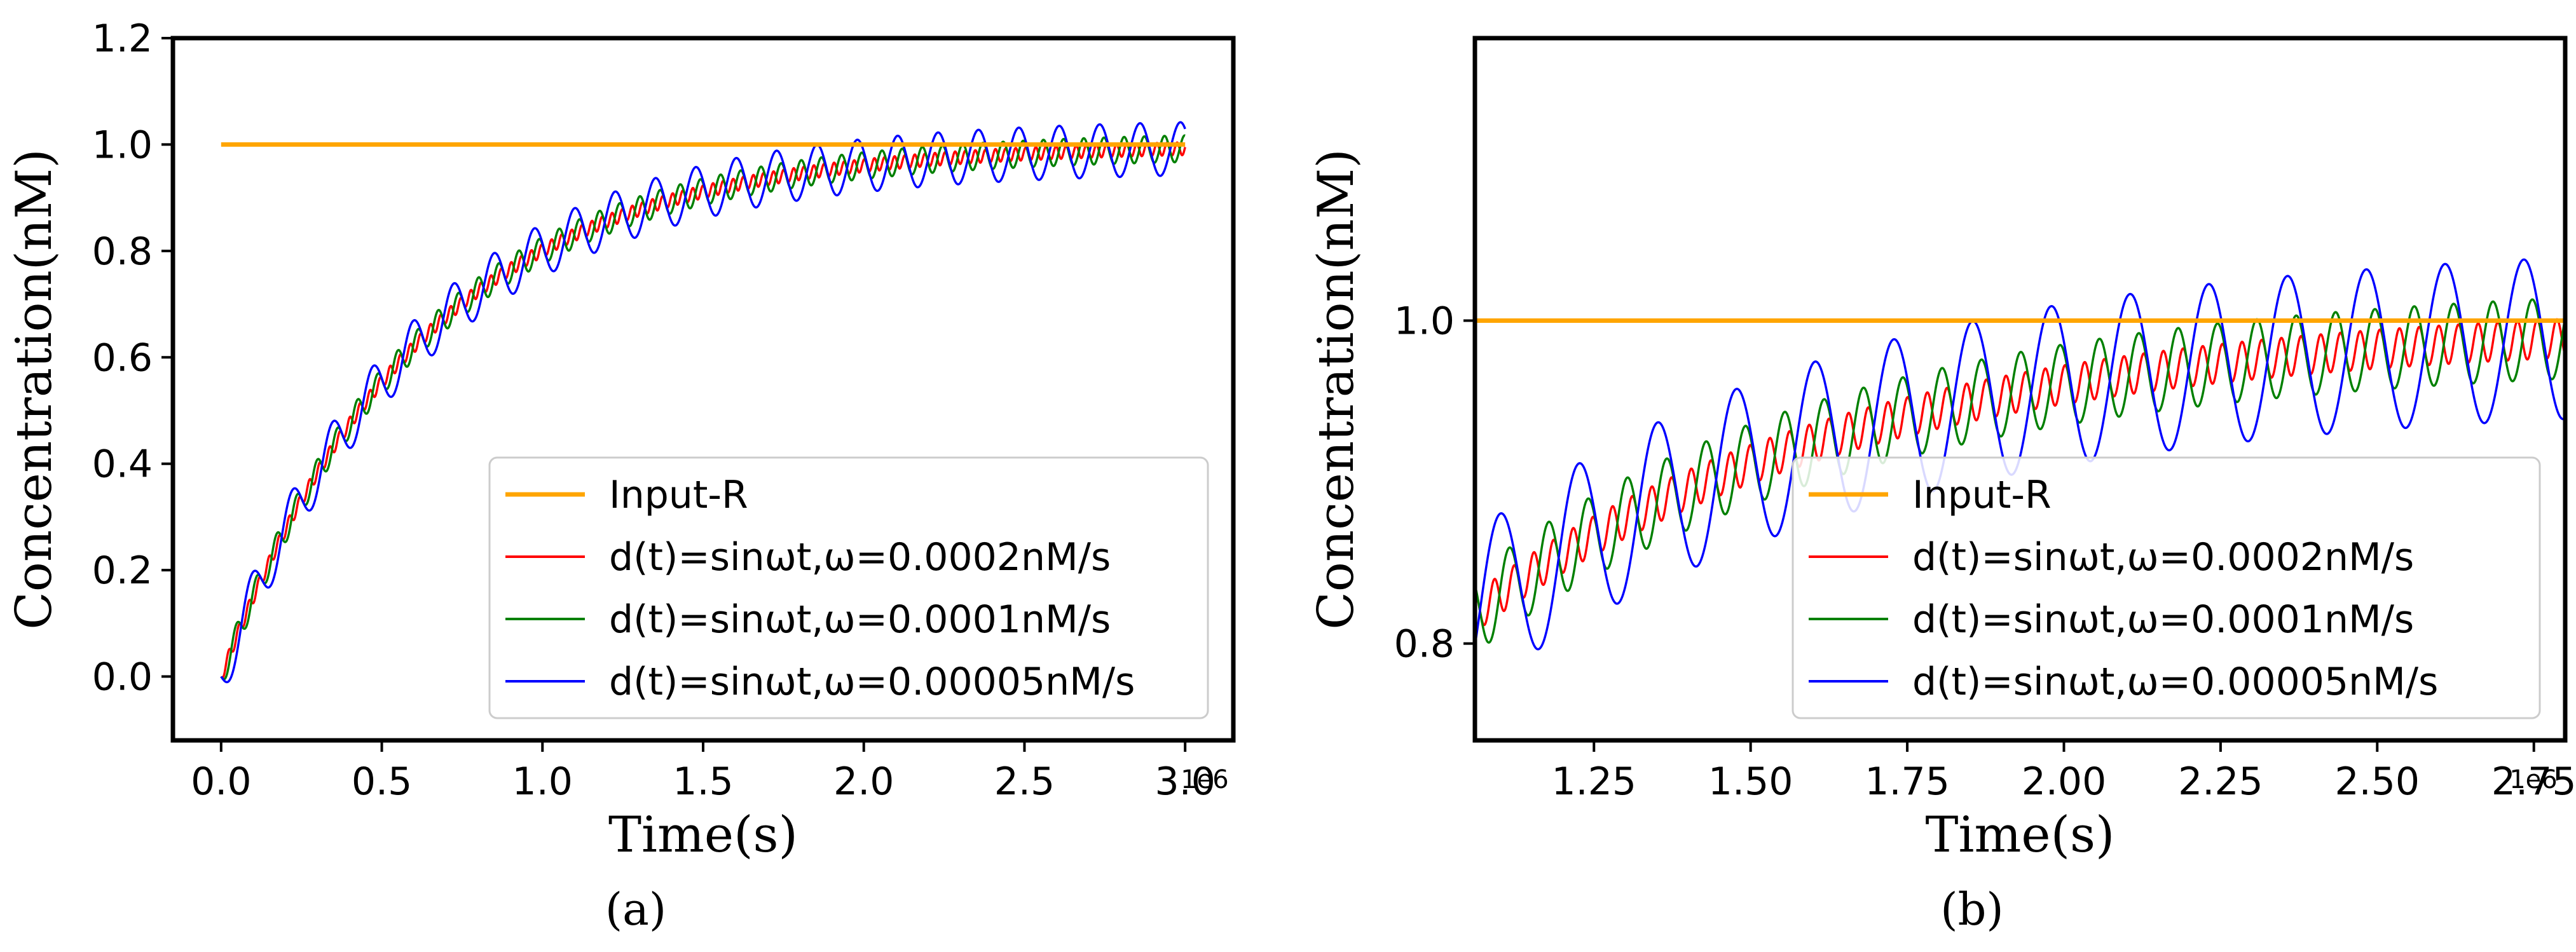  Describe the element at coordinates (122, 464) in the screenshot. I see `y-tick-label-a-2: 0.4` at that location.